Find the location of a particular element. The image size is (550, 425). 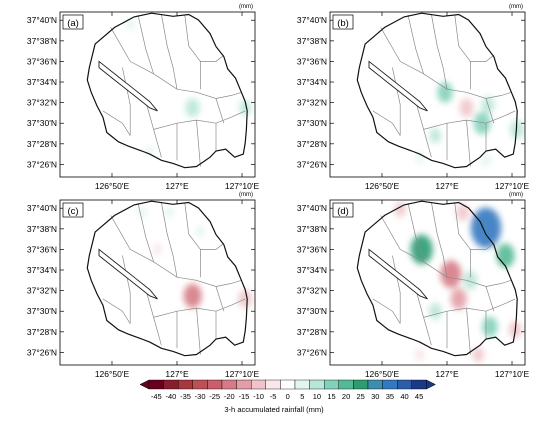

colorbar-tick-label: 25 is located at coordinates (361, 396).